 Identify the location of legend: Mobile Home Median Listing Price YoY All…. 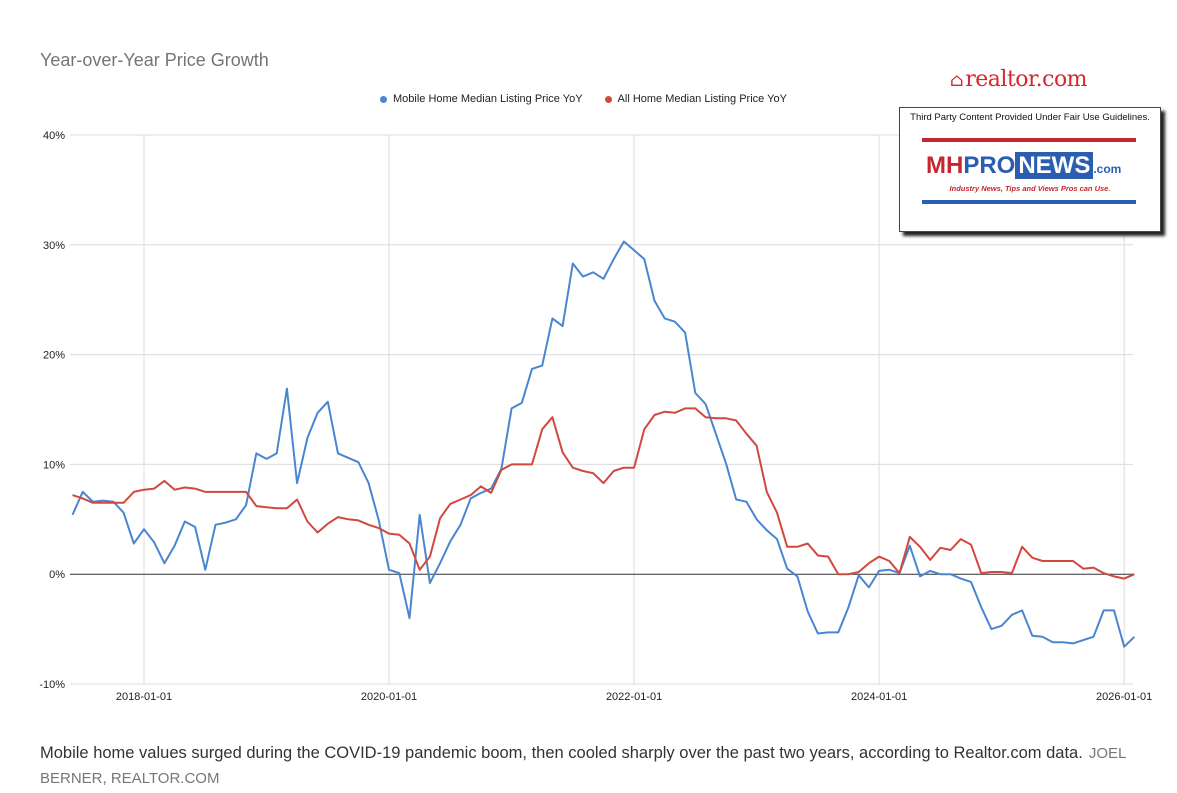
(583, 99).